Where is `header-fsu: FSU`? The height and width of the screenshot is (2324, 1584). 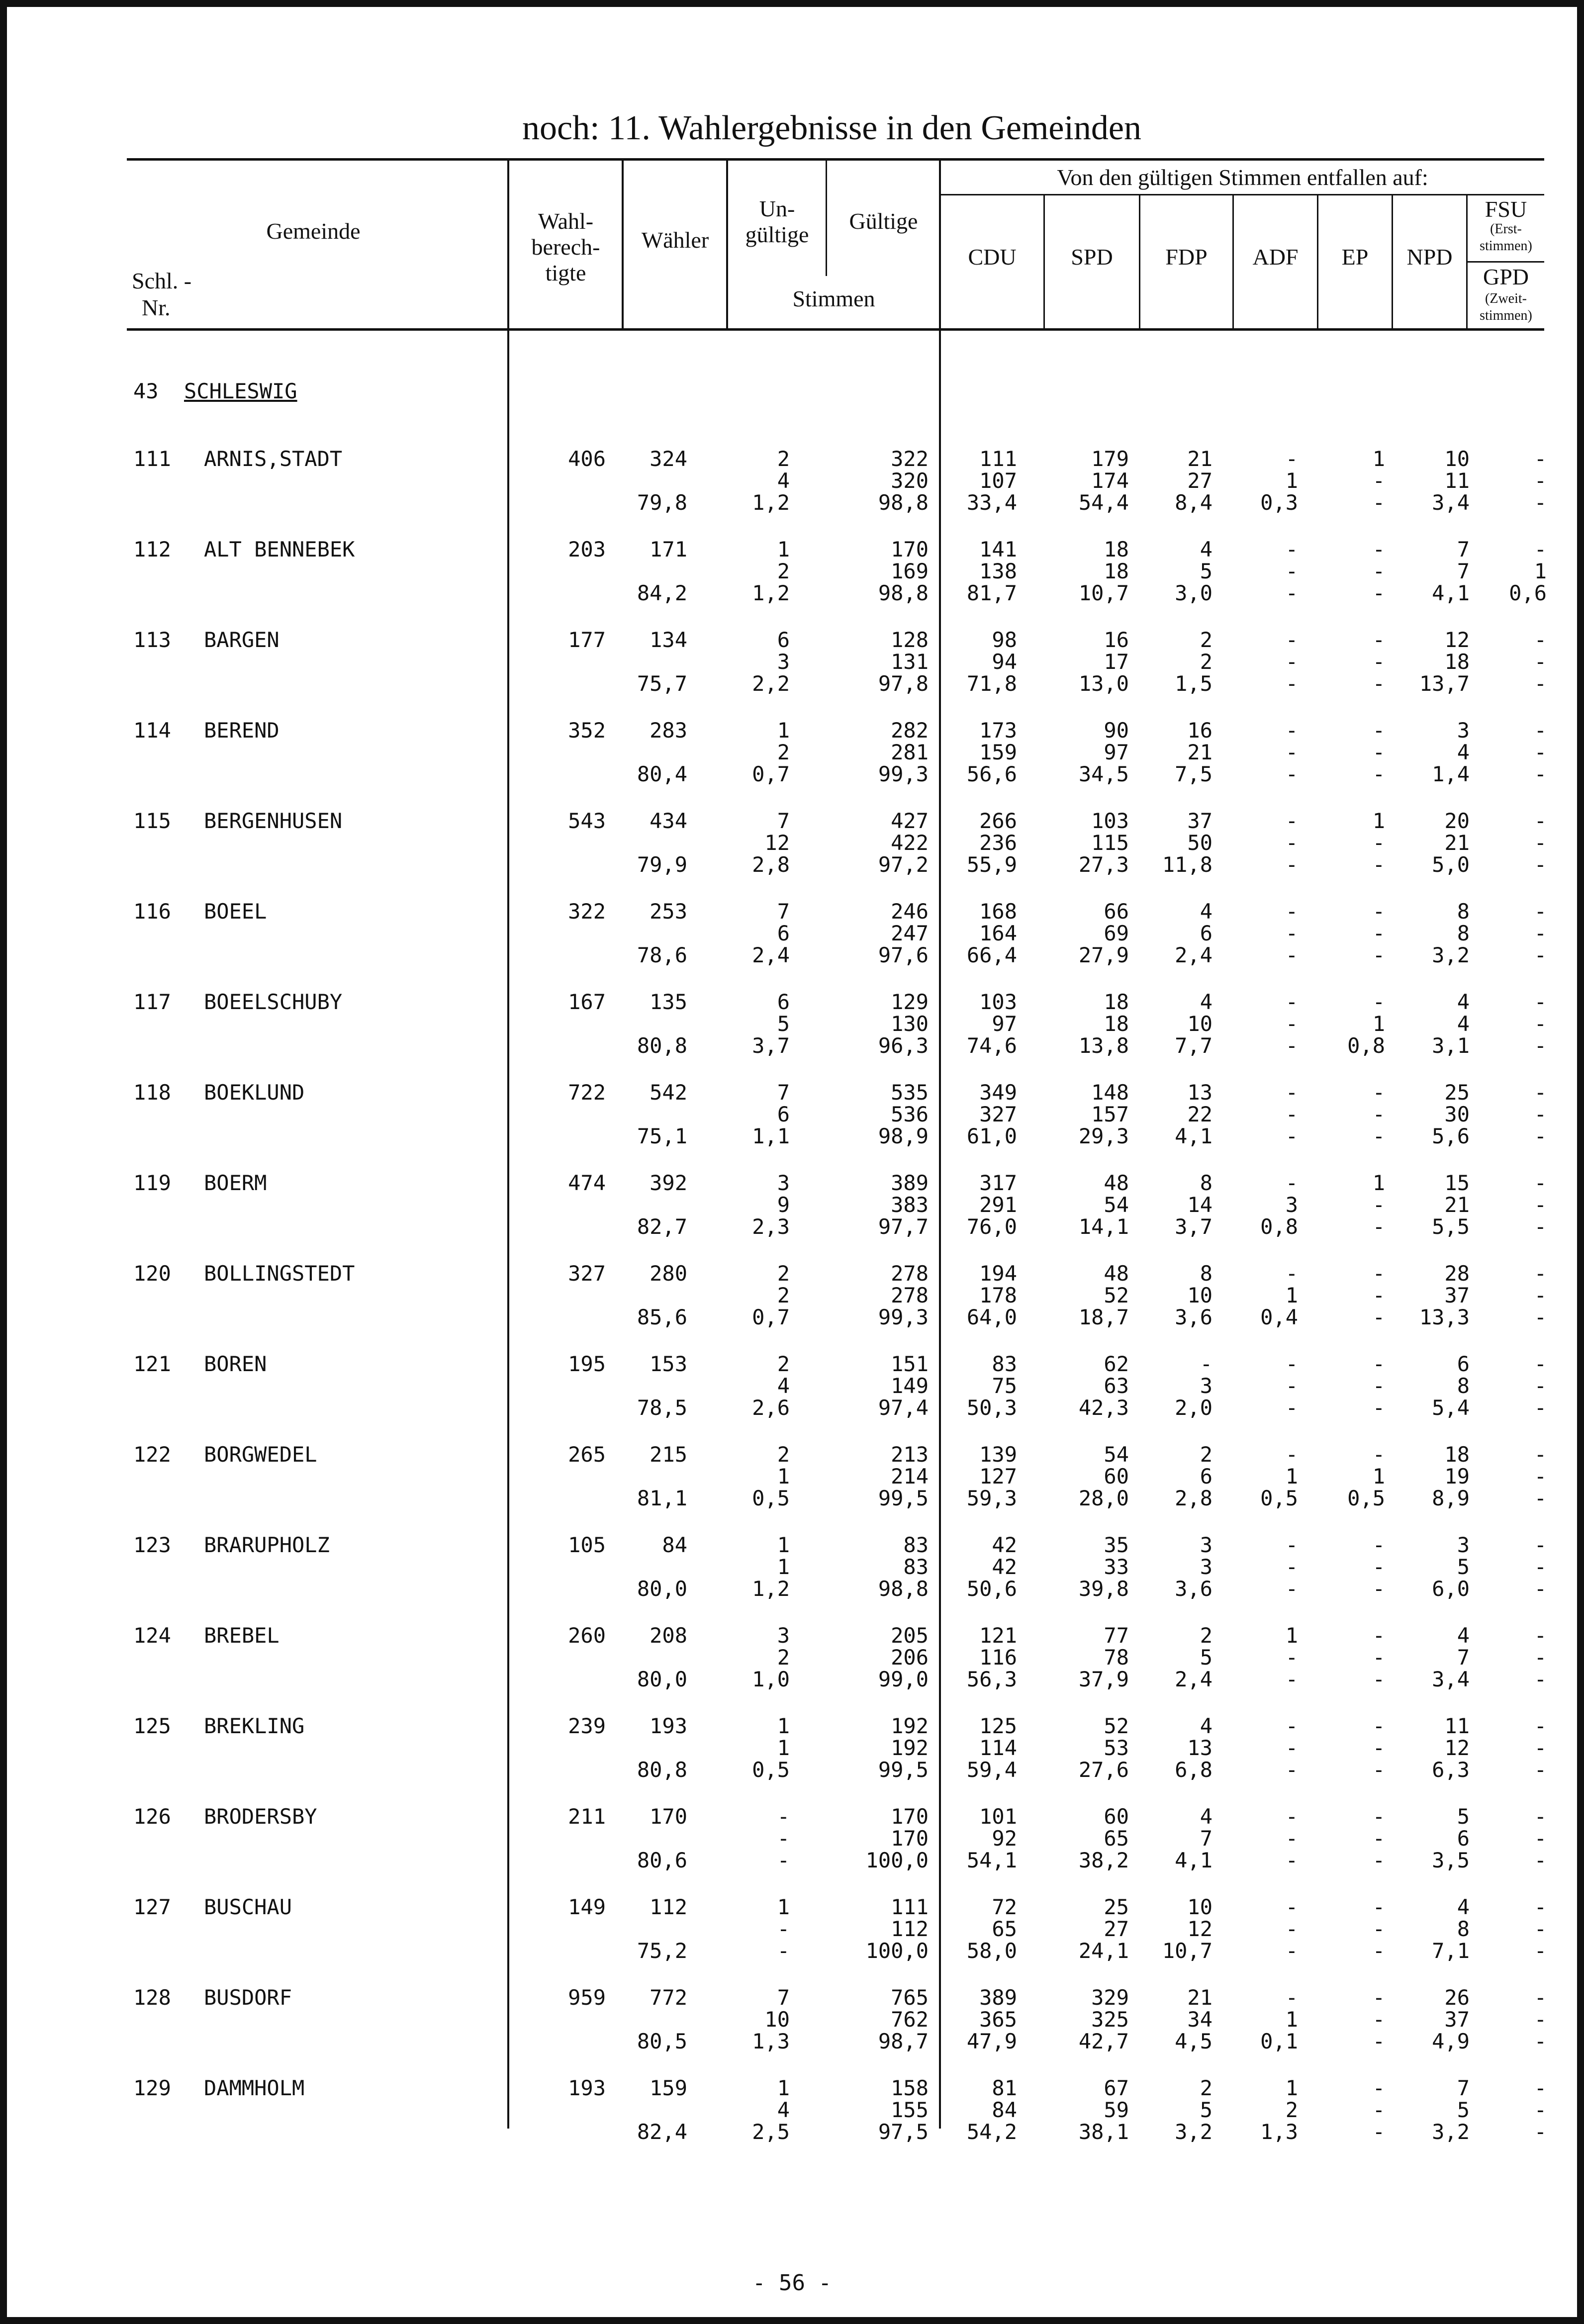 header-fsu: FSU is located at coordinates (1506, 209).